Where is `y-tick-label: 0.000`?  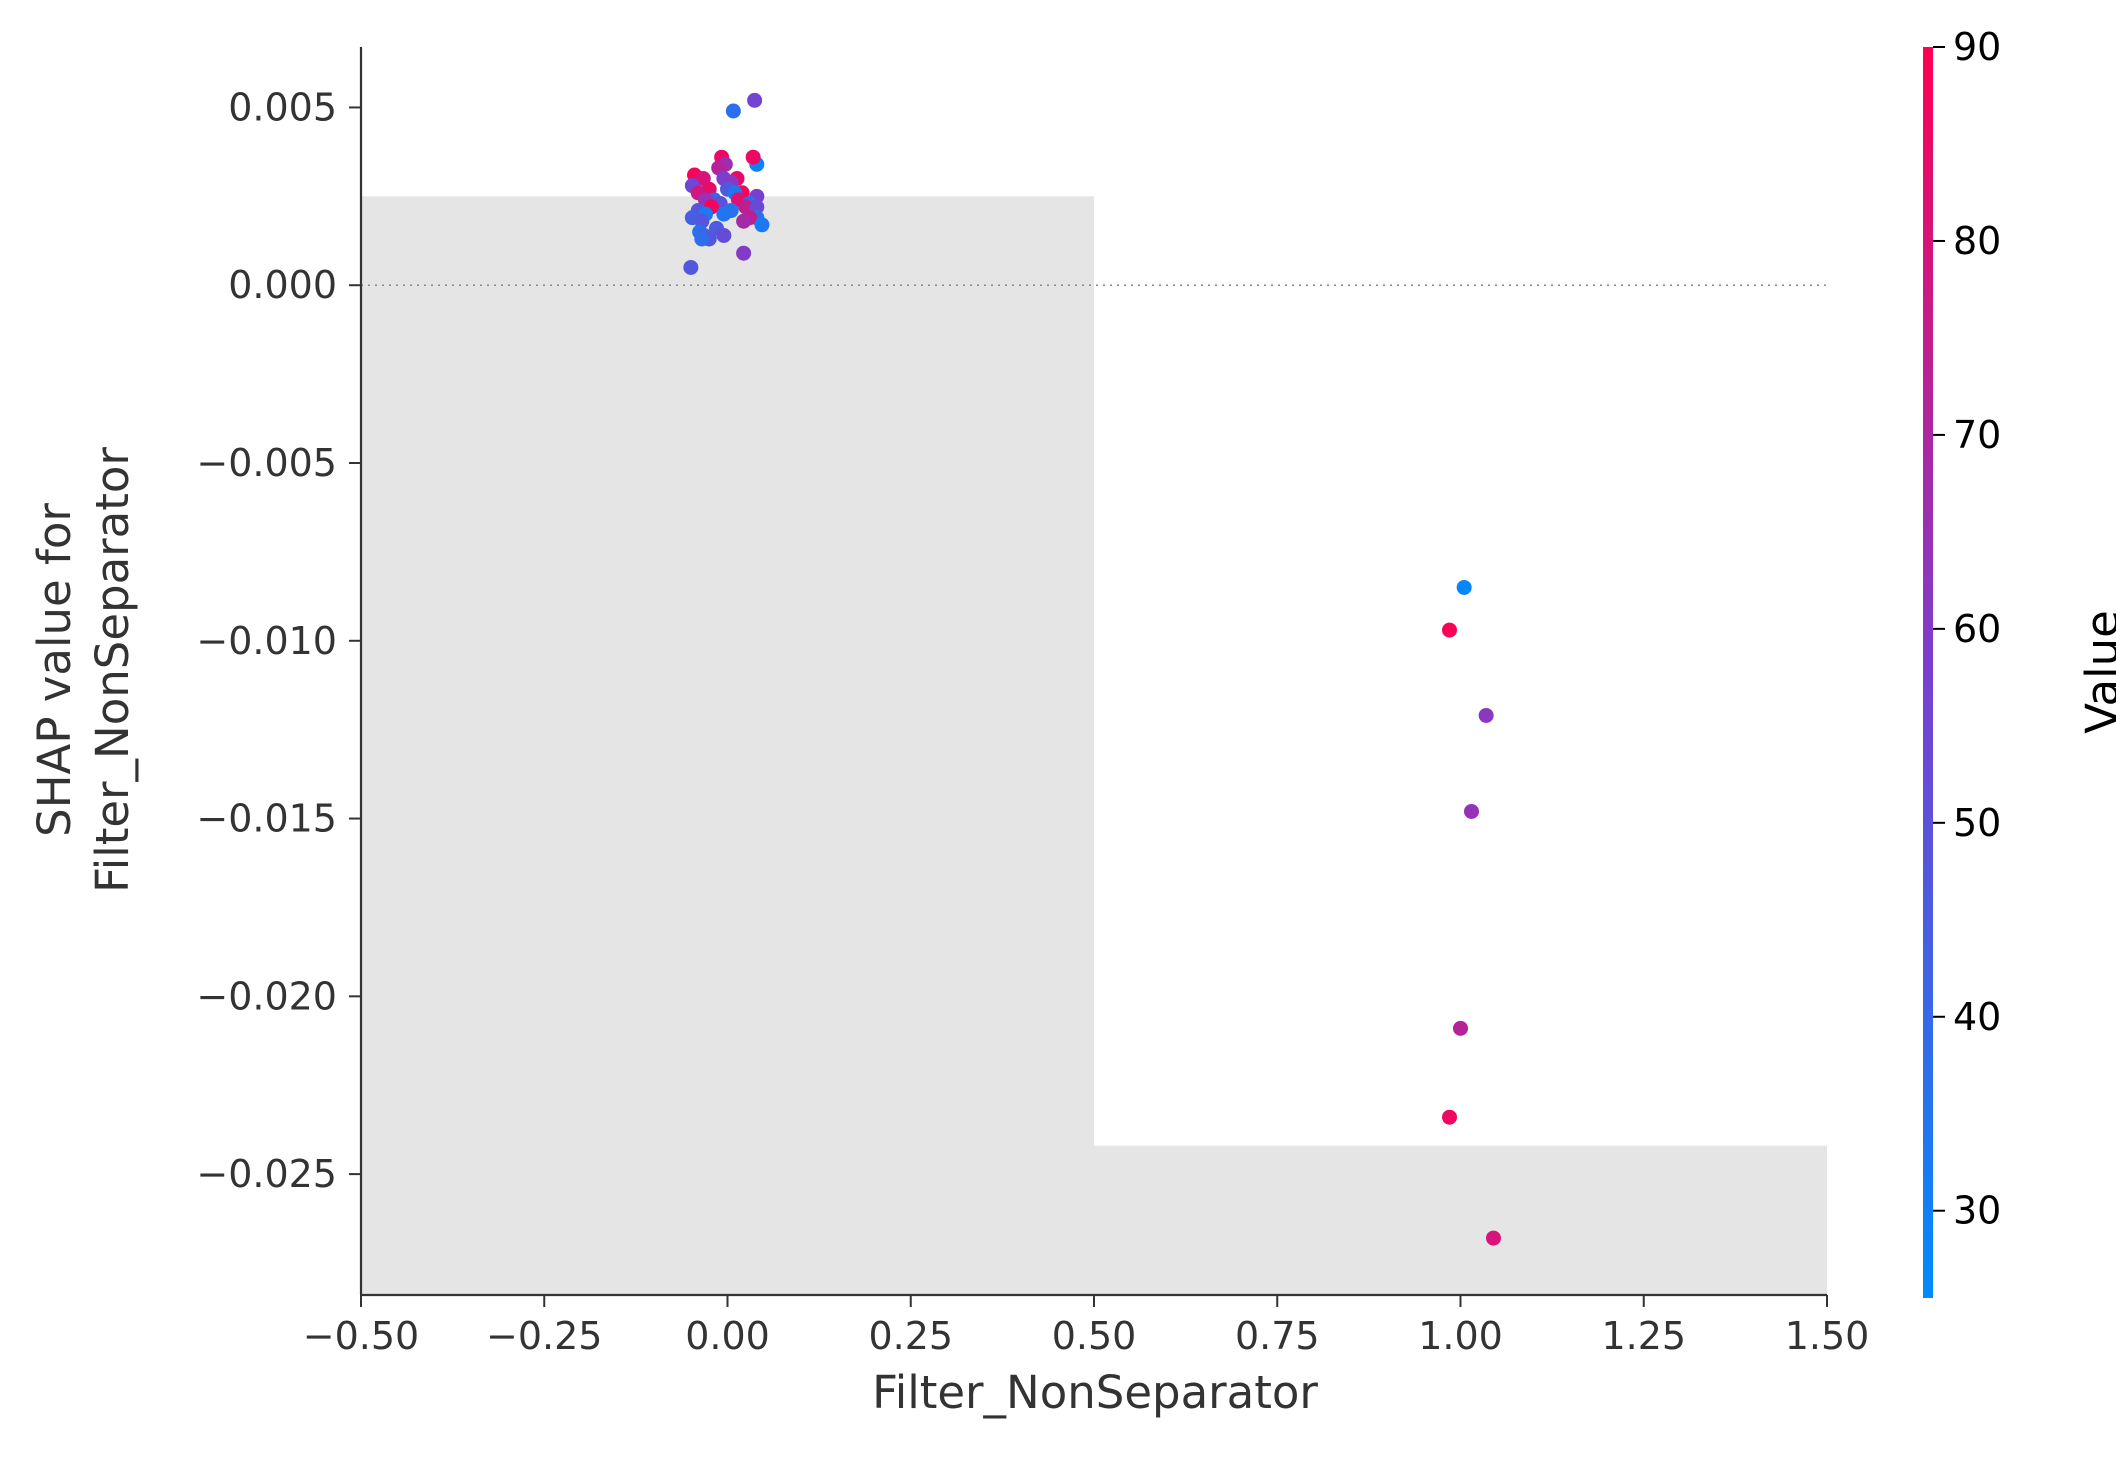
y-tick-label: 0.000 is located at coordinates (282, 285).